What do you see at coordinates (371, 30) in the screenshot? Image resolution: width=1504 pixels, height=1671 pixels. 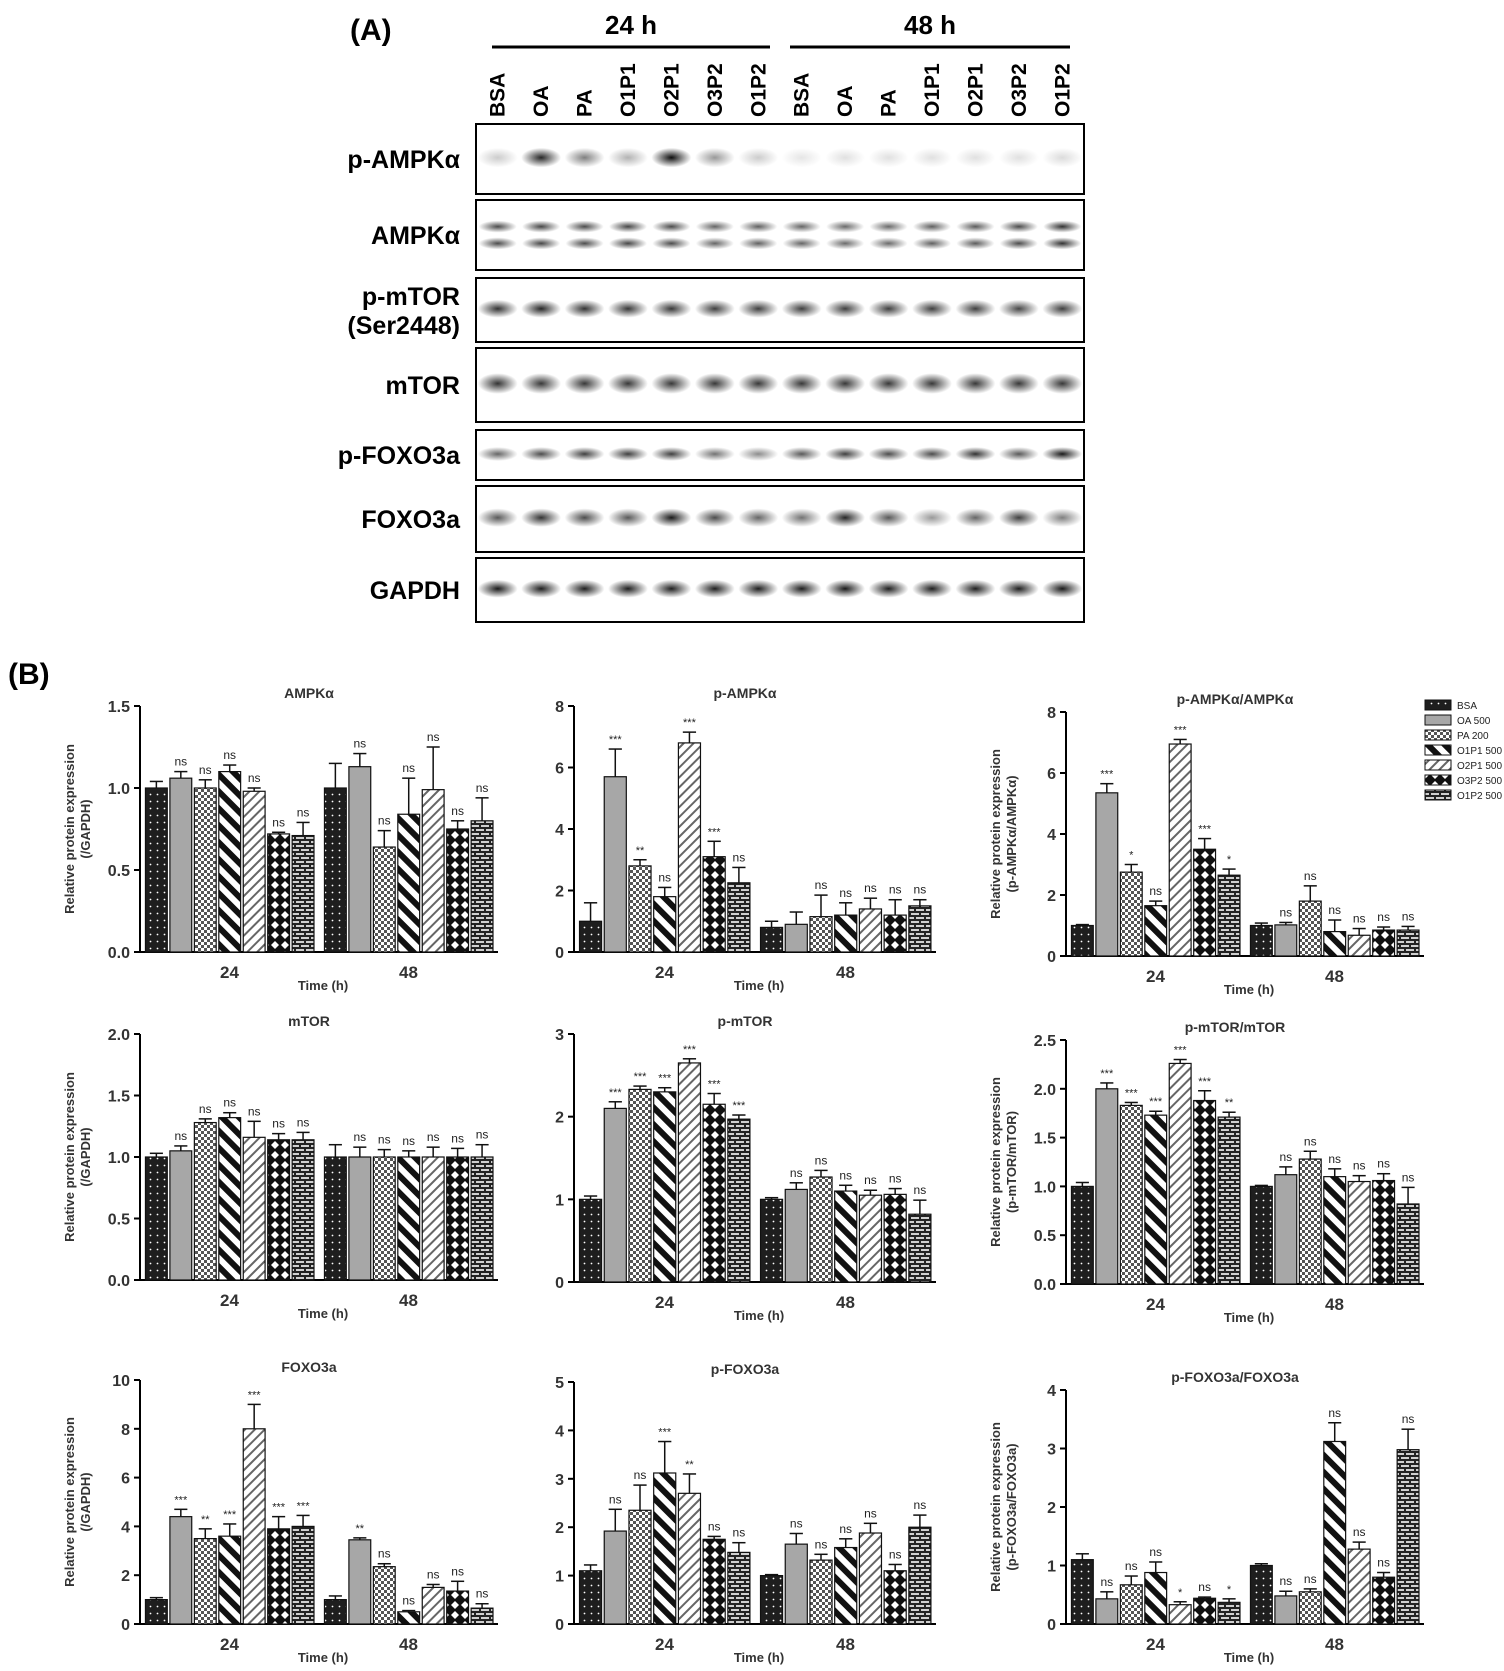 I see `panel-label-a: (A)` at bounding box center [371, 30].